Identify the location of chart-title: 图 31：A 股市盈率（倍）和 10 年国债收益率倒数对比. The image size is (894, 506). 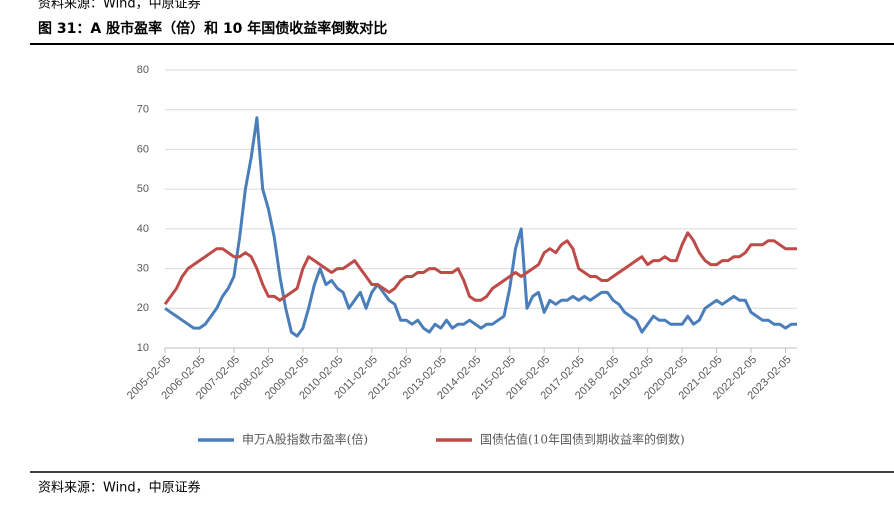
(212, 28).